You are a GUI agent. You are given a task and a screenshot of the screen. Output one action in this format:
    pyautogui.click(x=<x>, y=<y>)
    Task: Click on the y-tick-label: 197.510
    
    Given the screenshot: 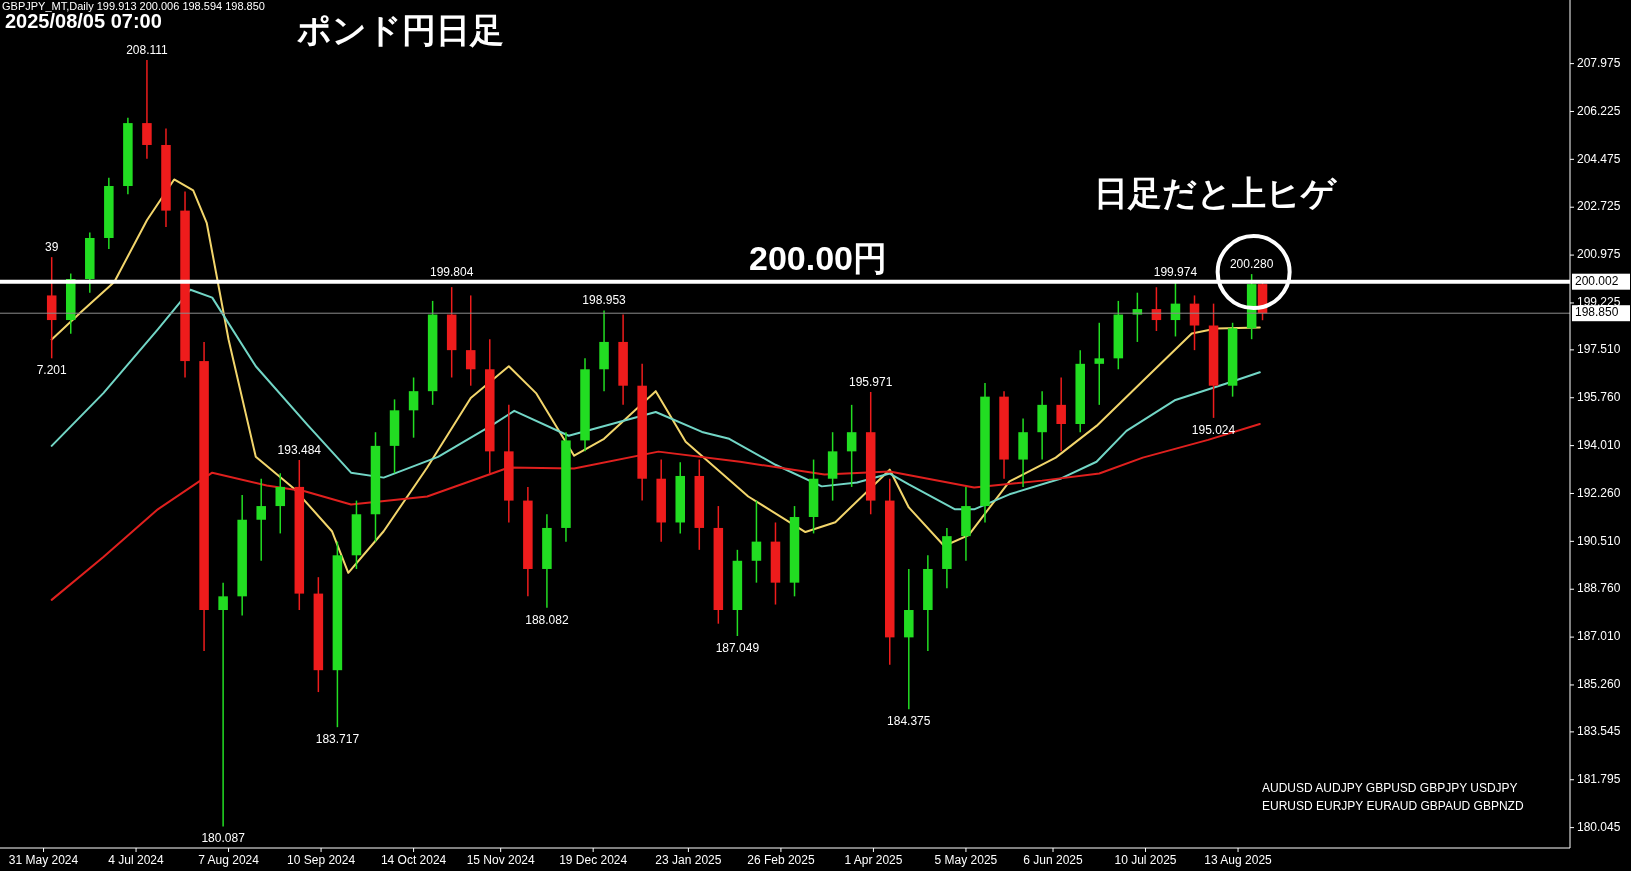 What is the action you would take?
    pyautogui.click(x=1599, y=349)
    